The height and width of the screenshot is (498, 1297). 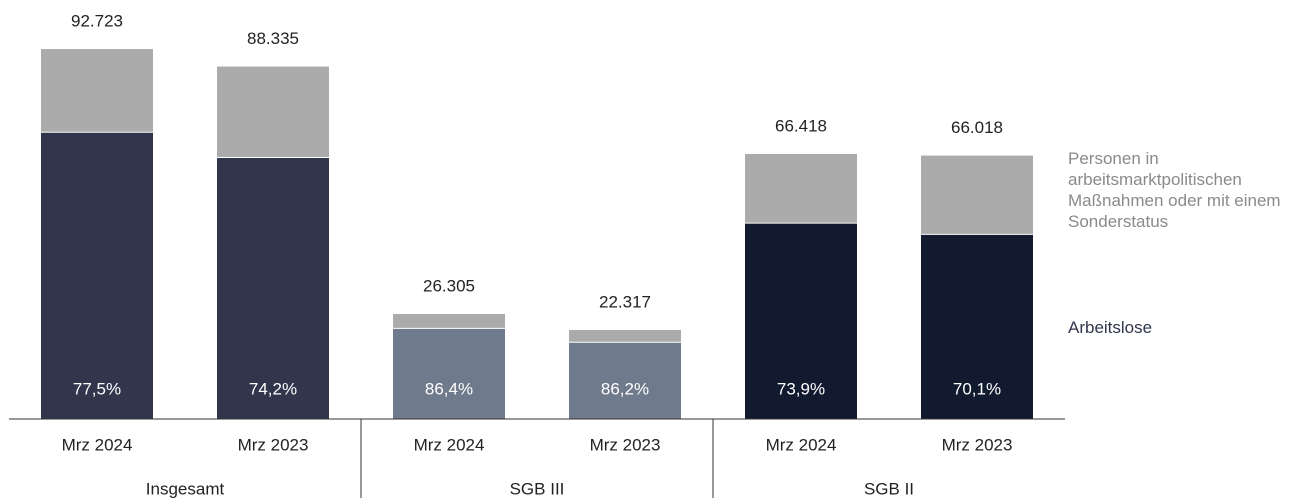 What do you see at coordinates (97, 21) in the screenshot?
I see `total-label: 92.723` at bounding box center [97, 21].